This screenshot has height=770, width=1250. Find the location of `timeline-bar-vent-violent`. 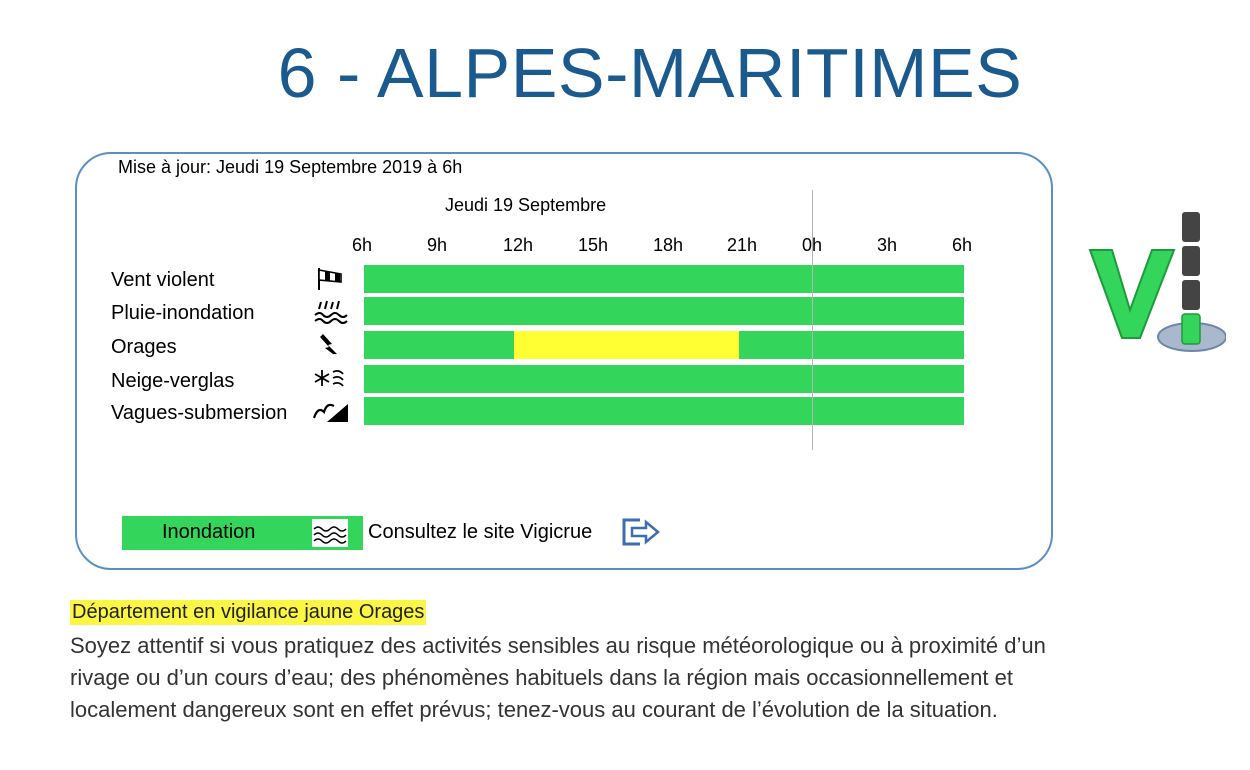

timeline-bar-vent-violent is located at coordinates (664, 279).